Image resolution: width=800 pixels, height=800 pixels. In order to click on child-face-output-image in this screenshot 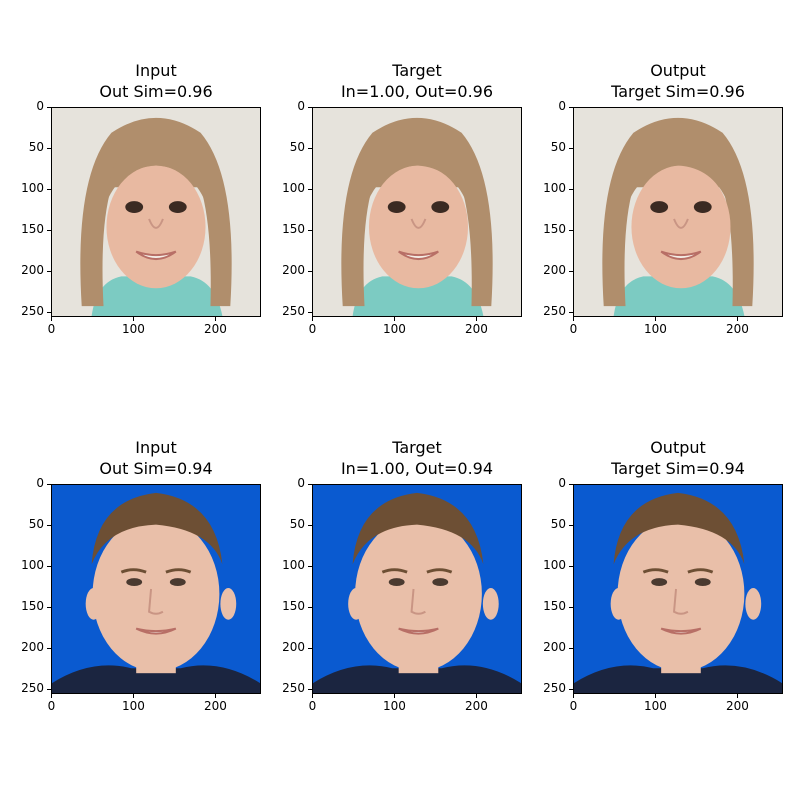, I will do `click(678, 212)`.